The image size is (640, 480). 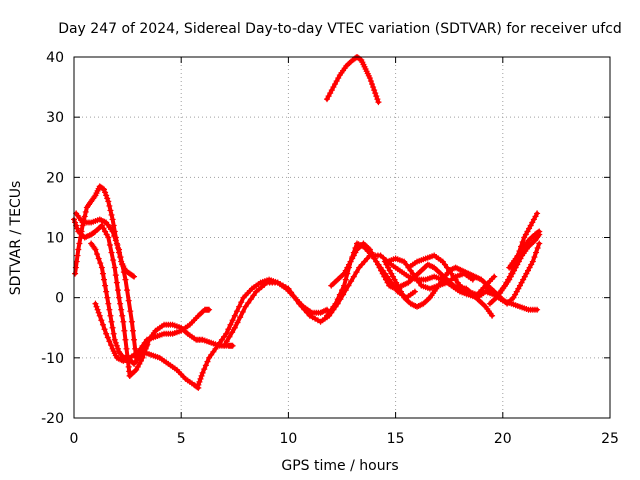 What do you see at coordinates (55, 178) in the screenshot?
I see `y-tick-label: 20` at bounding box center [55, 178].